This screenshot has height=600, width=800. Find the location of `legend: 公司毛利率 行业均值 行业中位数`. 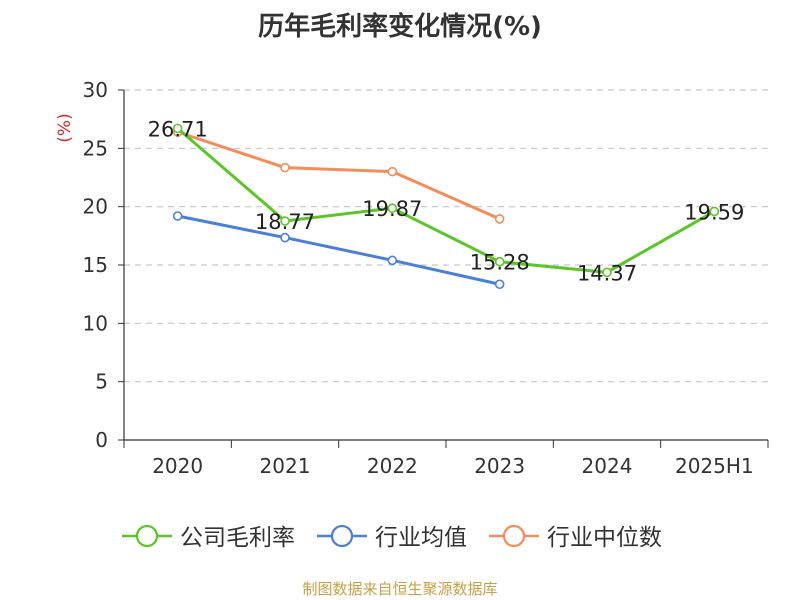

legend: 公司毛利率 行业均值 行业中位数 is located at coordinates (392, 537).